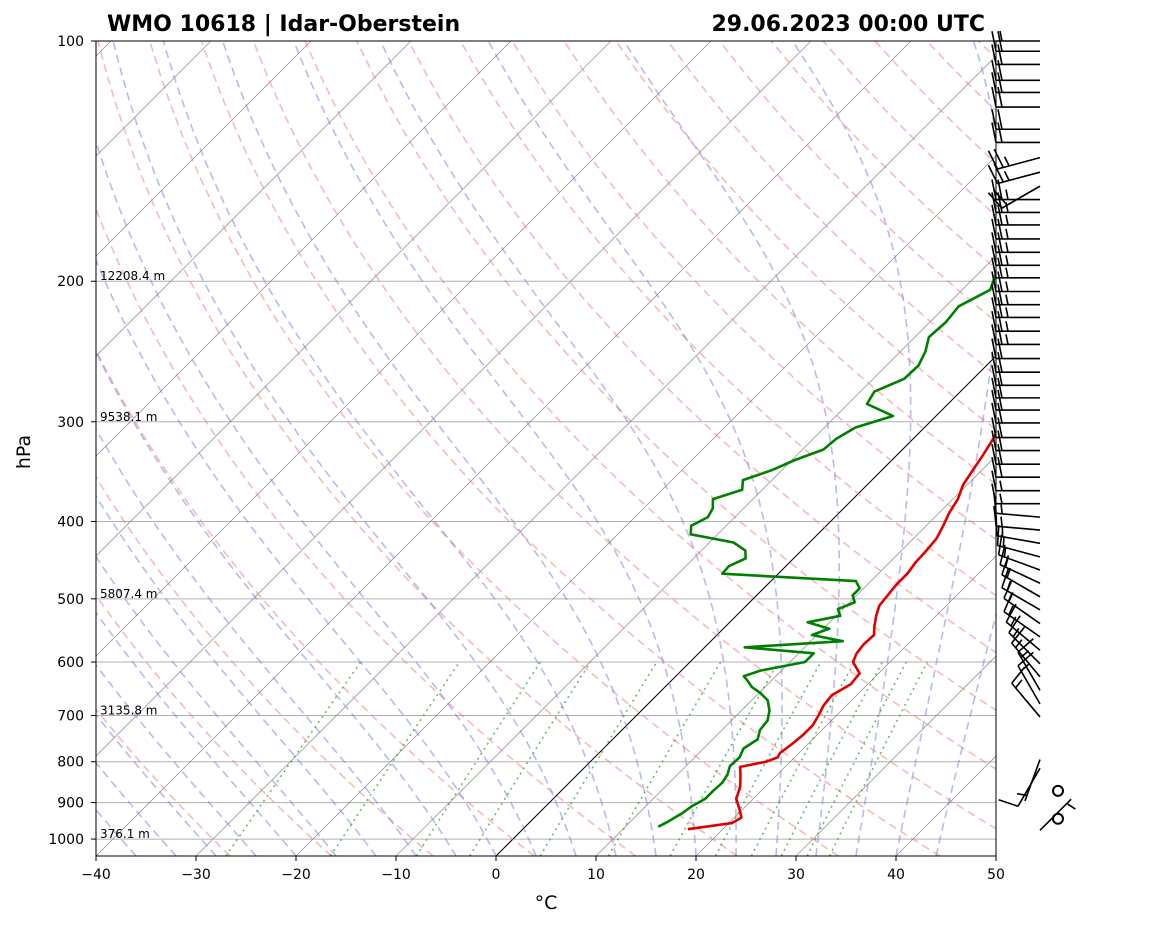 This screenshot has width=1160, height=925. I want to click on y-tick-label: 700, so click(70, 716).